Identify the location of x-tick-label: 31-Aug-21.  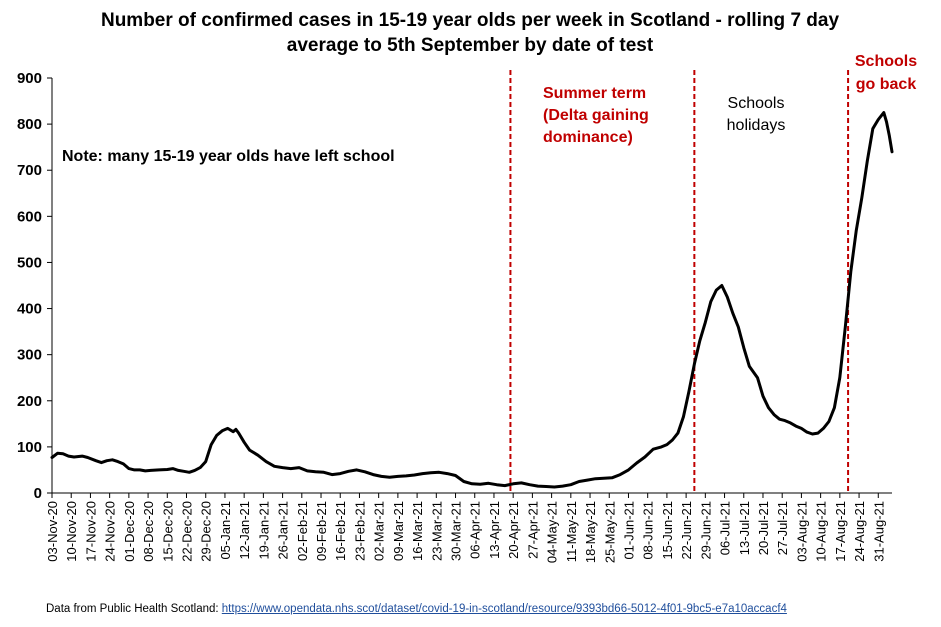
(878, 531).